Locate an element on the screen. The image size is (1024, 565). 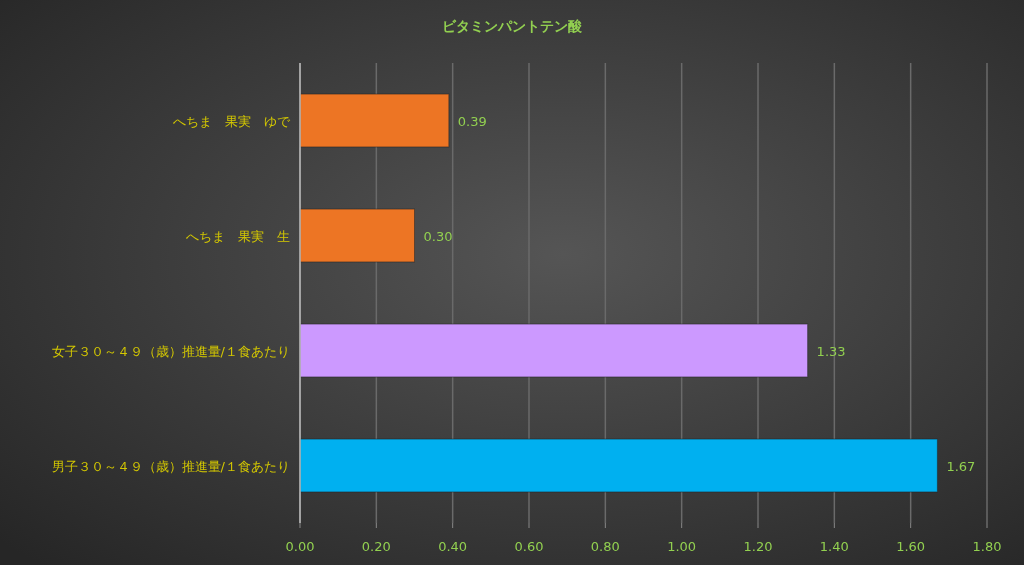
data-label: 1.33 is located at coordinates (831, 351).